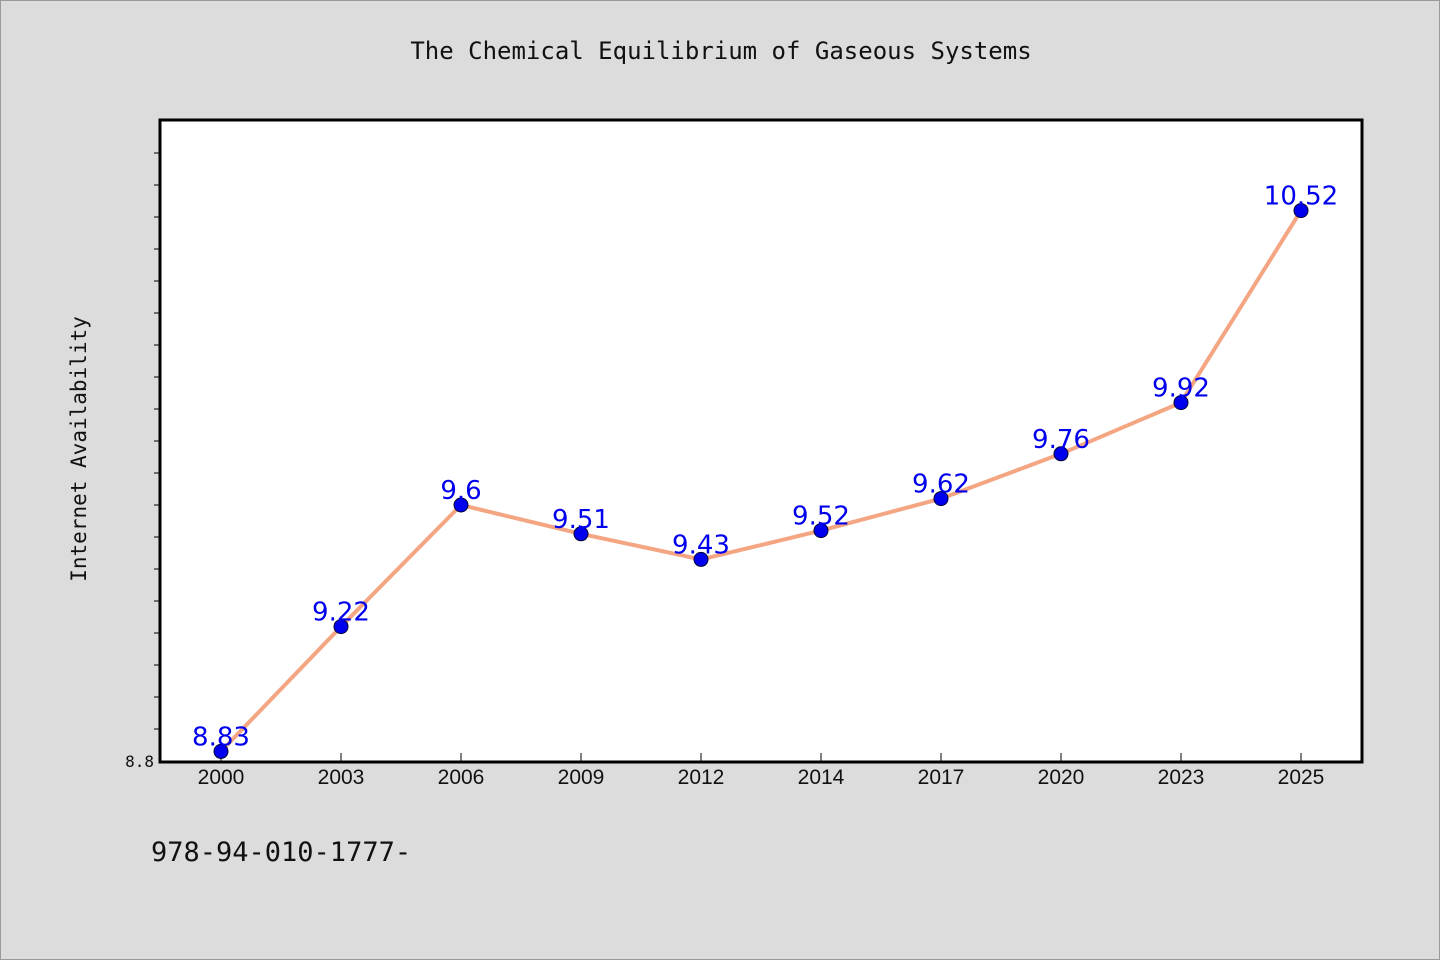 The height and width of the screenshot is (960, 1440). What do you see at coordinates (1181, 777) in the screenshot?
I see `x-tick-label: 2023` at bounding box center [1181, 777].